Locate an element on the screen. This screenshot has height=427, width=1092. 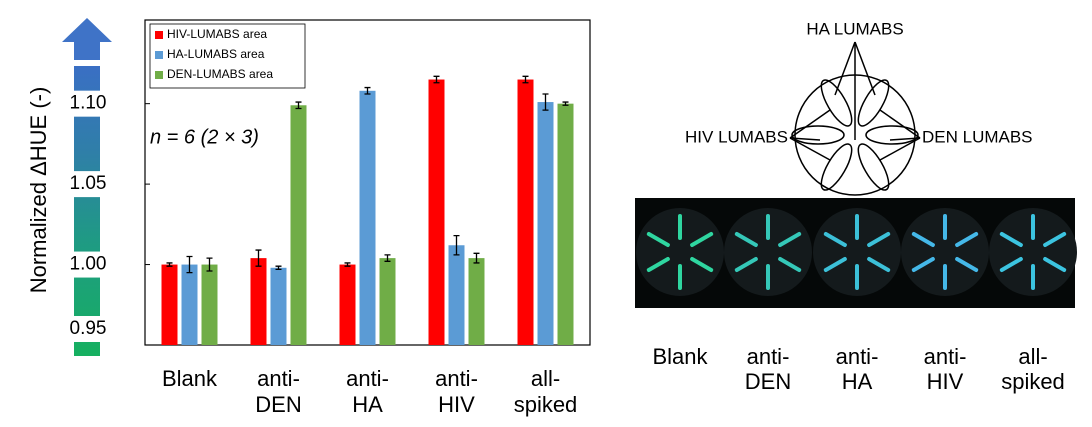
y-tick-label: 0.95 is located at coordinates (88, 328).